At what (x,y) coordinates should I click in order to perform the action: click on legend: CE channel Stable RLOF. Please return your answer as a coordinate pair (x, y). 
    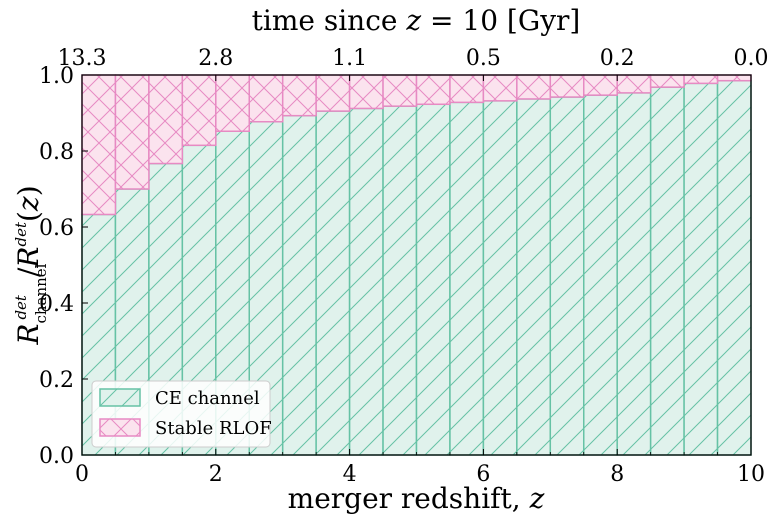
    Looking at the image, I should click on (181, 414).